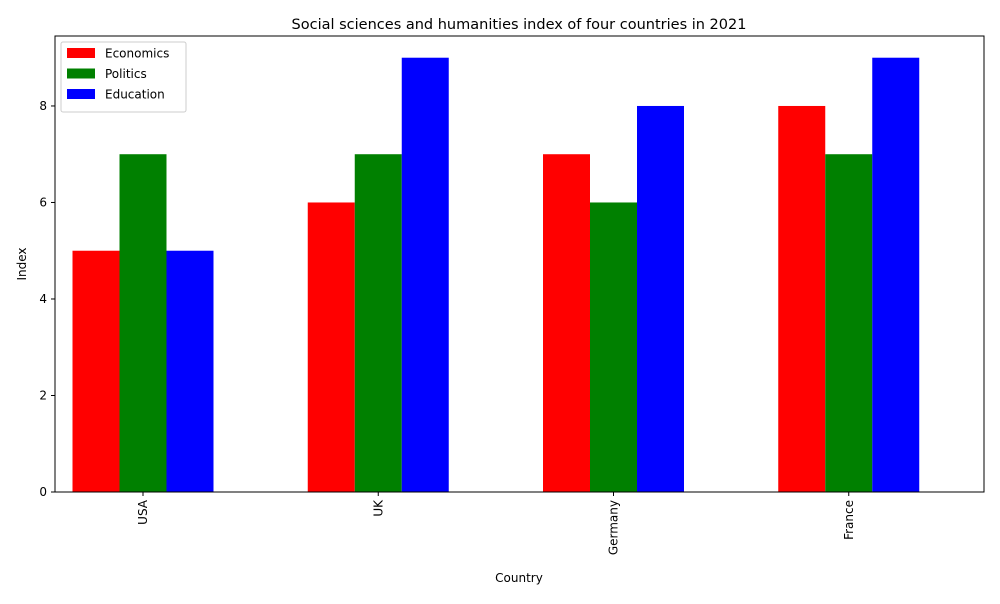  Describe the element at coordinates (849, 520) in the screenshot. I see `x-tick-label-france: France` at that location.